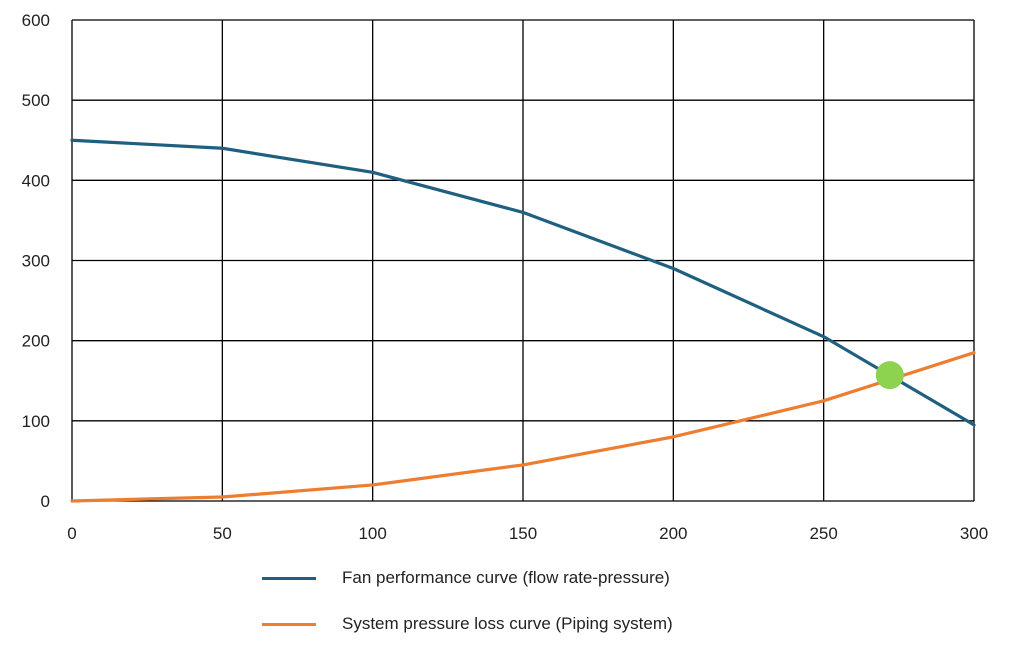  I want to click on x-tick-label: 200, so click(673, 533).